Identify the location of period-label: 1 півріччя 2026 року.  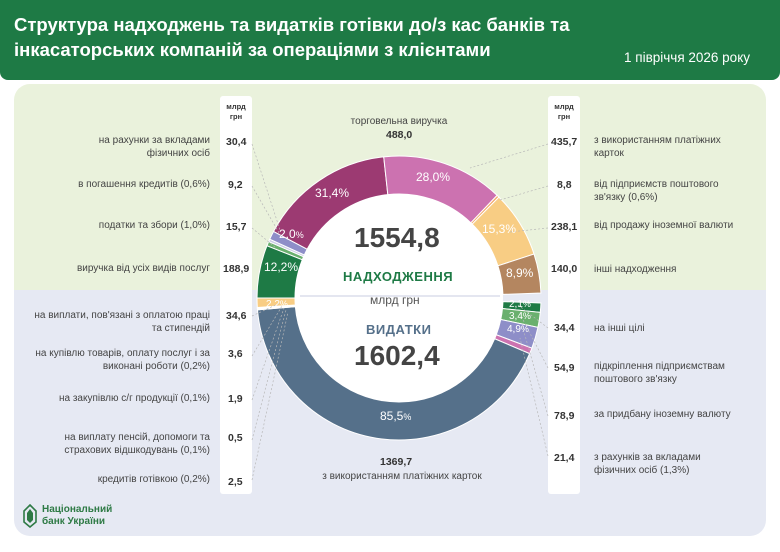
(687, 57).